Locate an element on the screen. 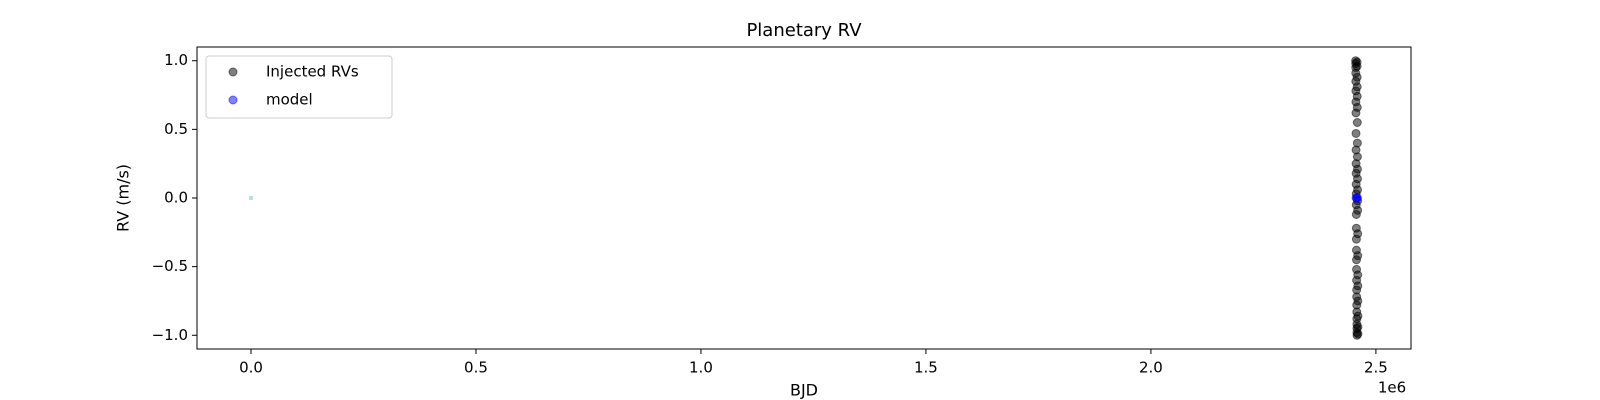 The image size is (1600, 400). y-tick-label: 1.0 is located at coordinates (176, 60).